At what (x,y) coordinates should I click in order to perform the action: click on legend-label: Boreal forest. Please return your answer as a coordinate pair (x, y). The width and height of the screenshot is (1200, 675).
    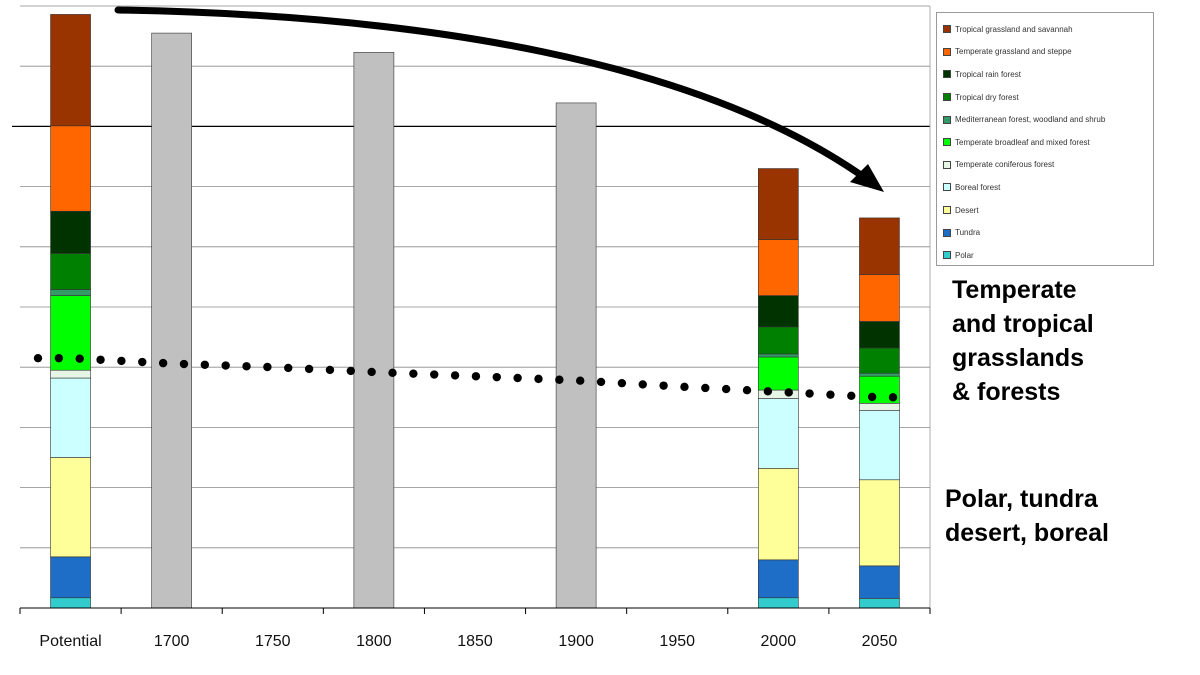
    Looking at the image, I should click on (978, 187).